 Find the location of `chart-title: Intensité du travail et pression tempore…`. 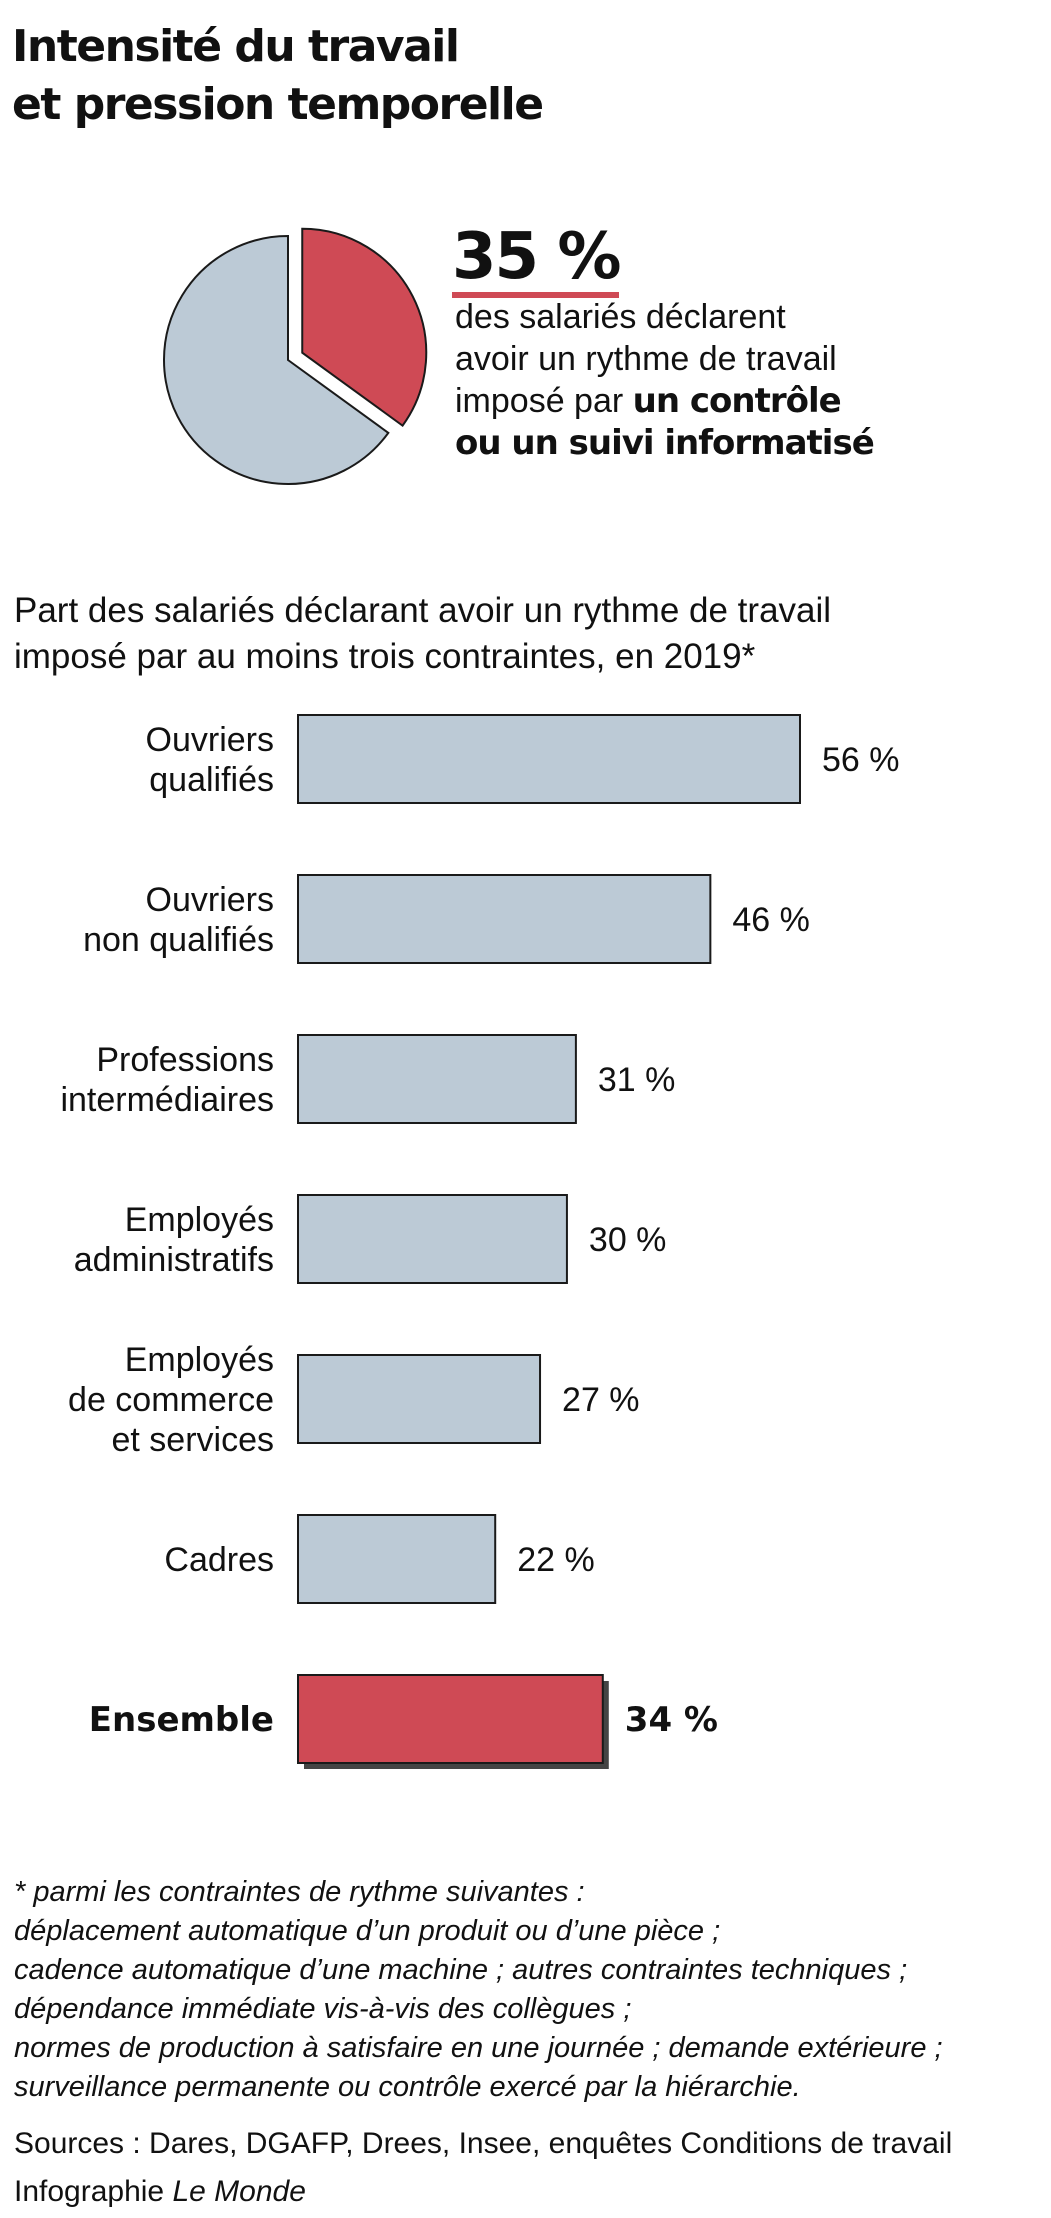

chart-title: Intensité du travail et pression tempore… is located at coordinates (278, 76).